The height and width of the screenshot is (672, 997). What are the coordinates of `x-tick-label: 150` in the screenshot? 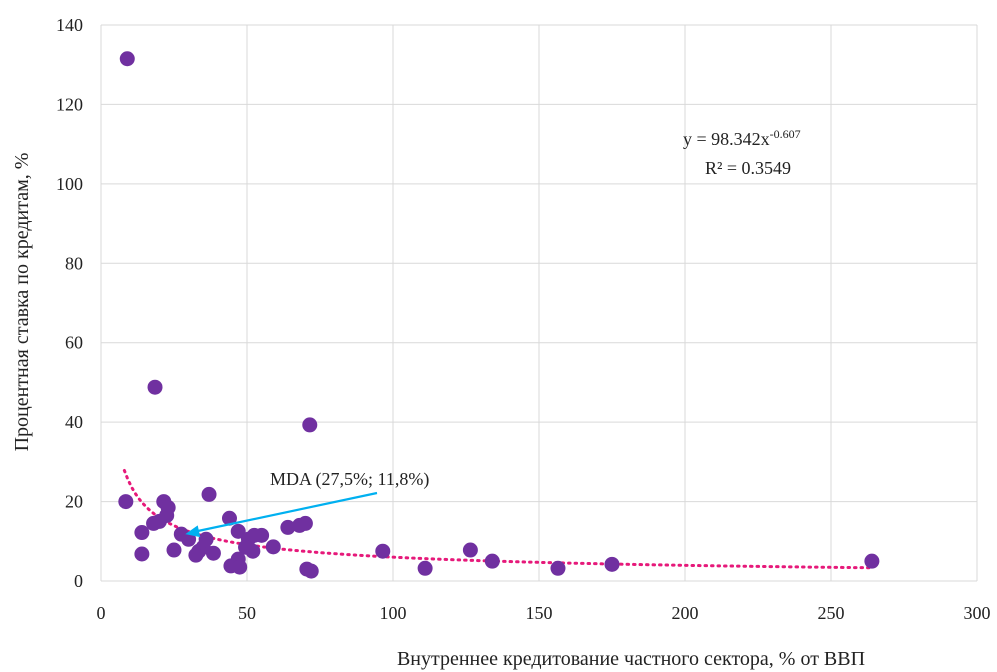 It's located at (539, 613).